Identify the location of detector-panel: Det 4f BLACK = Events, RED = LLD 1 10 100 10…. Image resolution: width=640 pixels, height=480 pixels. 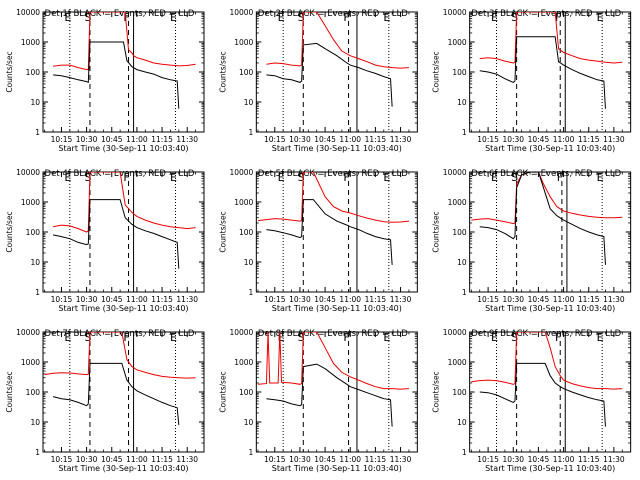
(105, 240).